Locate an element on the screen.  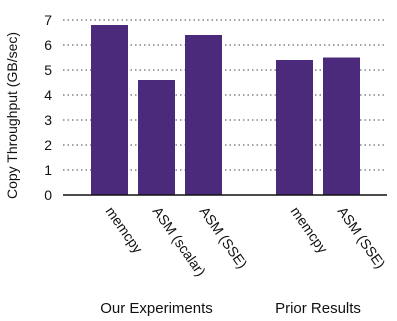
y-tick-label: 6 is located at coordinates (48, 45).